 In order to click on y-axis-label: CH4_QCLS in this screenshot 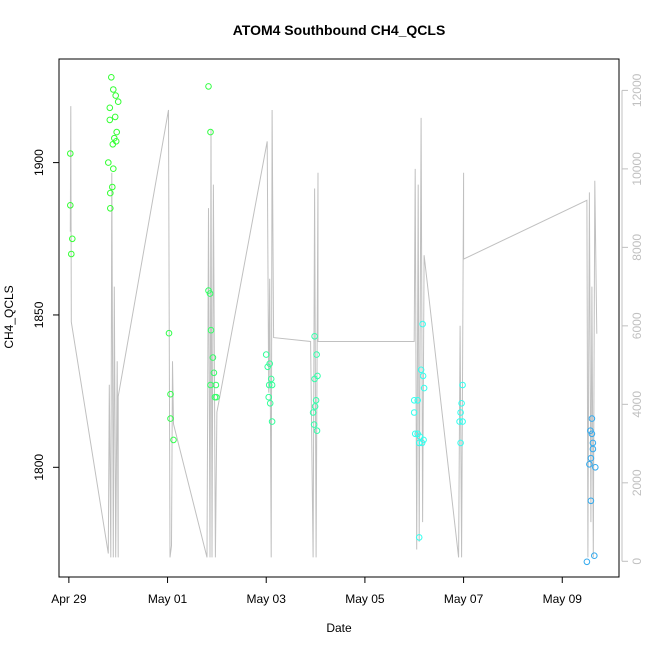, I will do `click(9, 316)`.